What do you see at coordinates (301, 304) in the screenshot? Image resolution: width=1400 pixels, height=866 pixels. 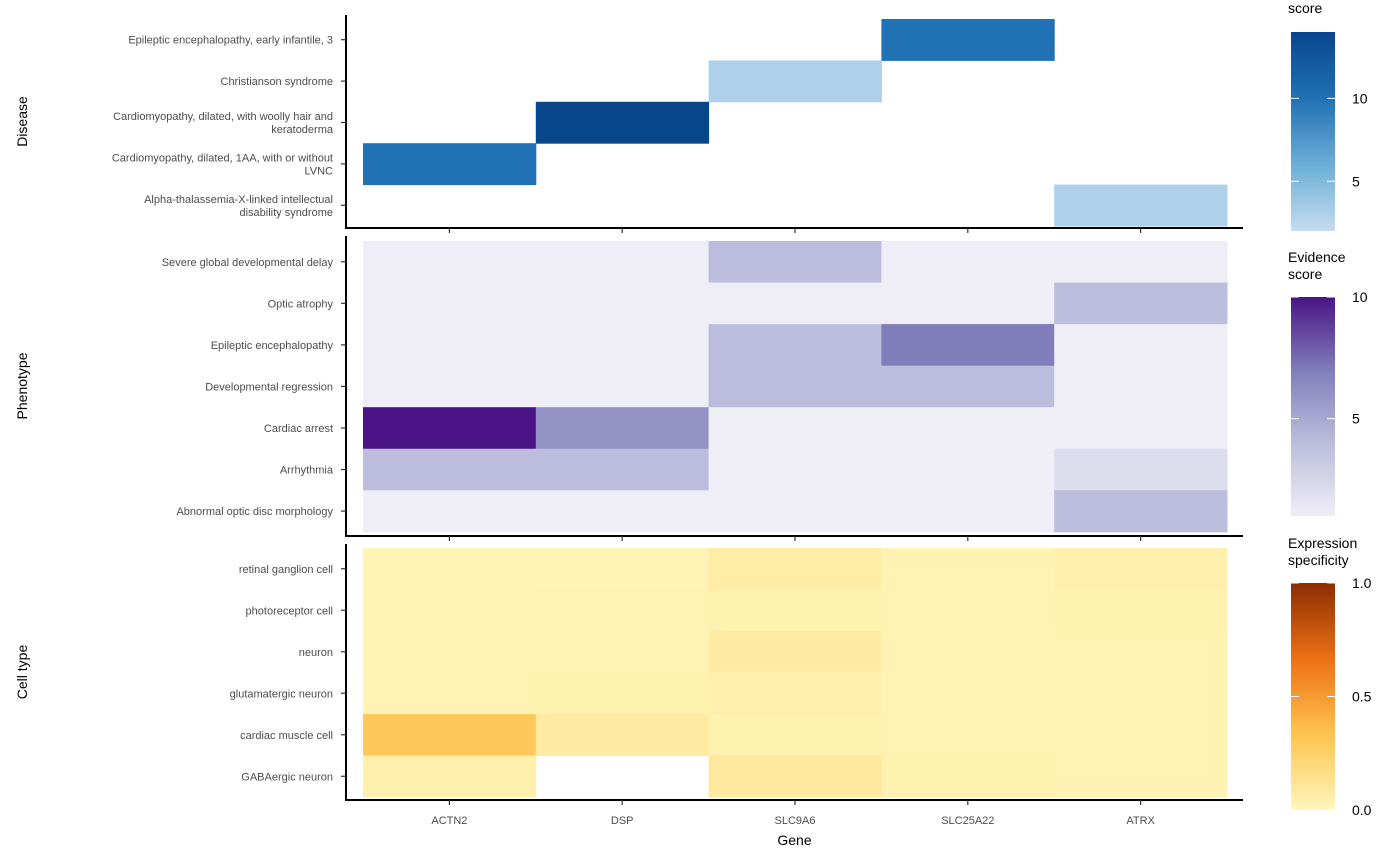 I see `y-tick-label: Optic atrophy` at bounding box center [301, 304].